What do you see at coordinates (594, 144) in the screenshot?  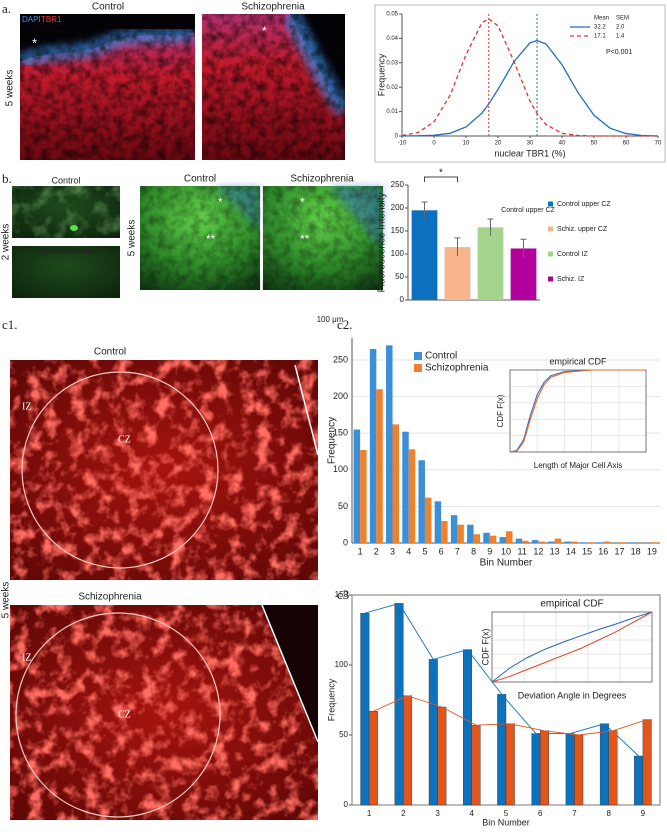 I see `x-tick-label: 50` at bounding box center [594, 144].